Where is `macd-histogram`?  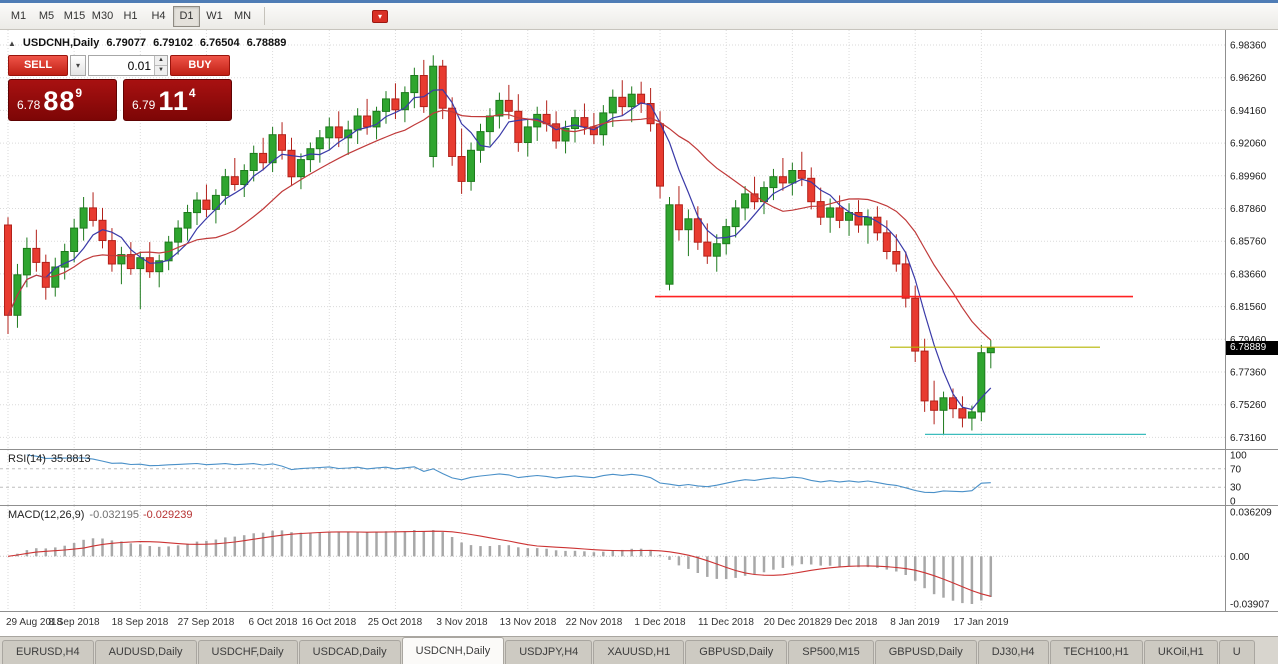
macd-histogram is located at coordinates (504, 567).